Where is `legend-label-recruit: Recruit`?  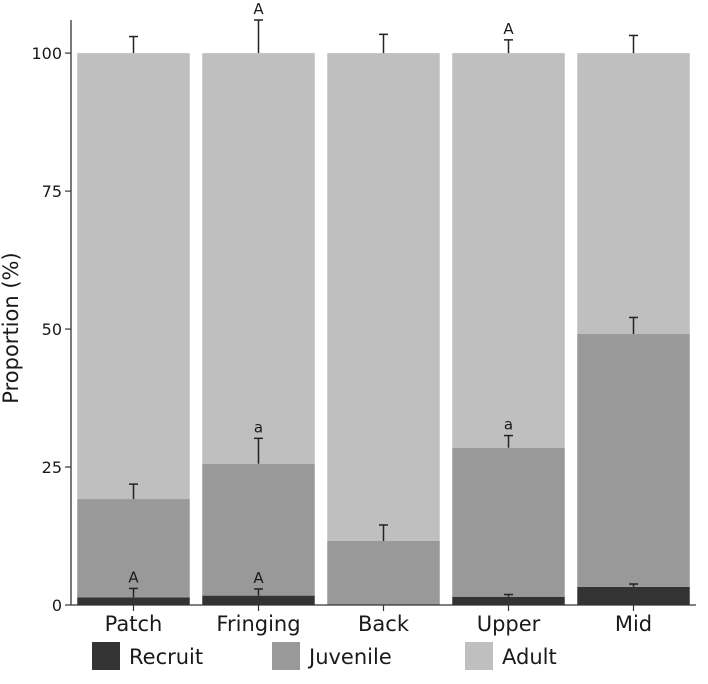 legend-label-recruit: Recruit is located at coordinates (166, 657).